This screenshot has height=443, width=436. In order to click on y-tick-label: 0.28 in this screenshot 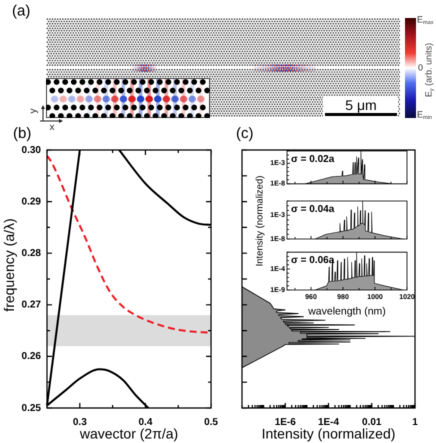, I will do `click(32, 253)`.